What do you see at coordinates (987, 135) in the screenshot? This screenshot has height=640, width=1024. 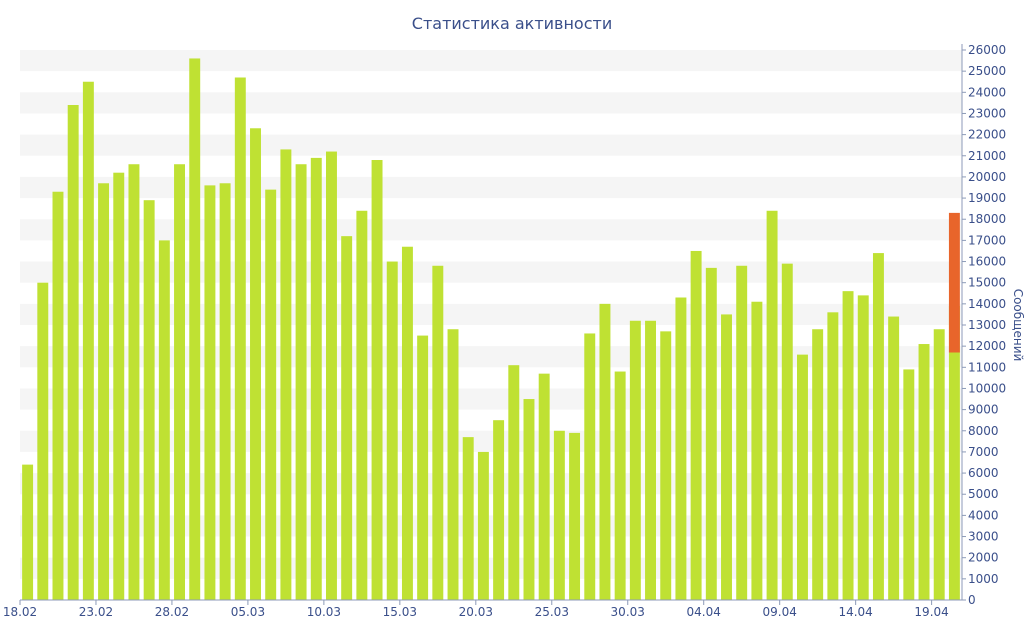 I see `y-tick-label: 22000` at bounding box center [987, 135].